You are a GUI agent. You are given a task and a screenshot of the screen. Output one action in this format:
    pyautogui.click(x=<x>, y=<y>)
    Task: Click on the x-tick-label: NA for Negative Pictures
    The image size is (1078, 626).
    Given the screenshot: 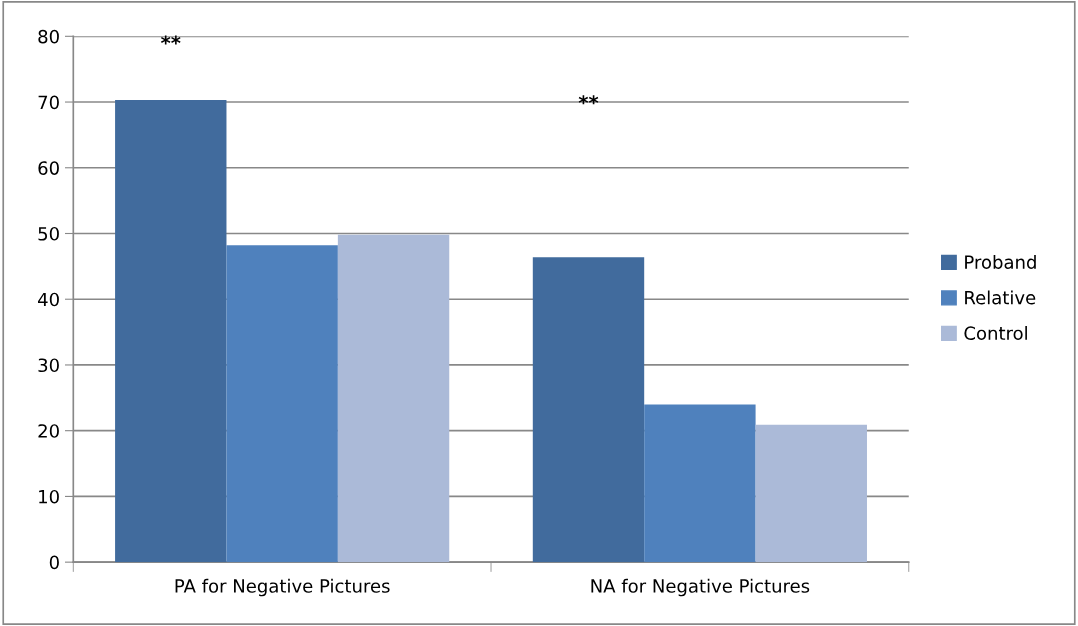 What is the action you would take?
    pyautogui.click(x=700, y=587)
    